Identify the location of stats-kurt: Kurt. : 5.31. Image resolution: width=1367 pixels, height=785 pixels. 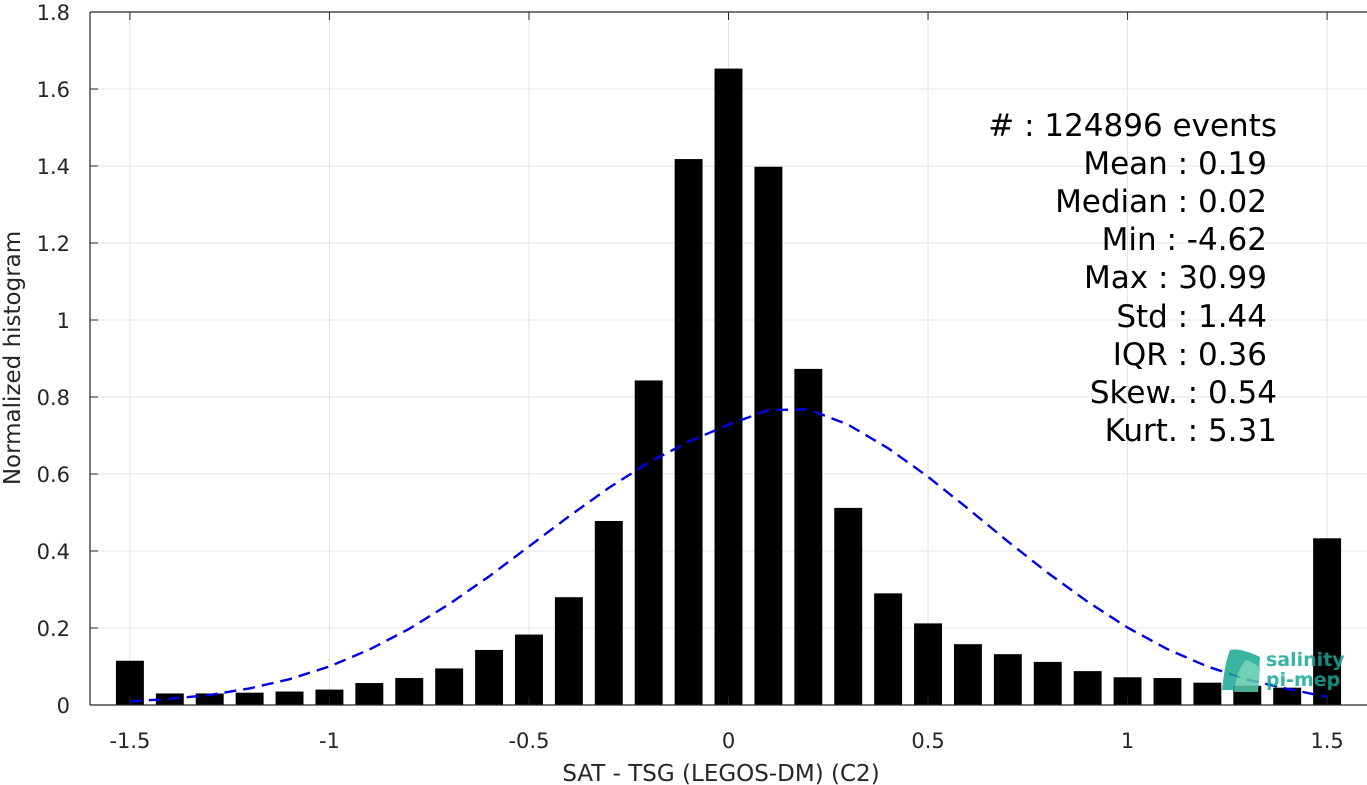
(1191, 431).